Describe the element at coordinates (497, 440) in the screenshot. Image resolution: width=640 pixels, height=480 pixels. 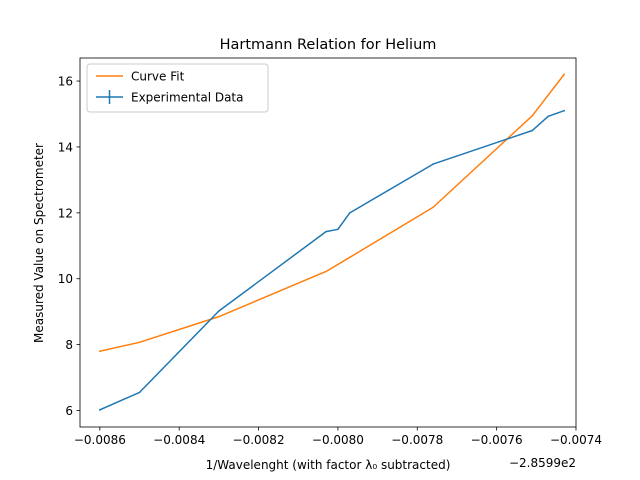
I see `x-tick-label: −0.0076` at that location.